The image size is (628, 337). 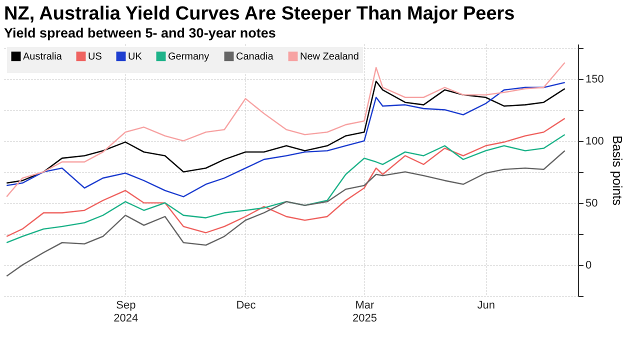 I want to click on legend-label: Germany, so click(x=189, y=56).